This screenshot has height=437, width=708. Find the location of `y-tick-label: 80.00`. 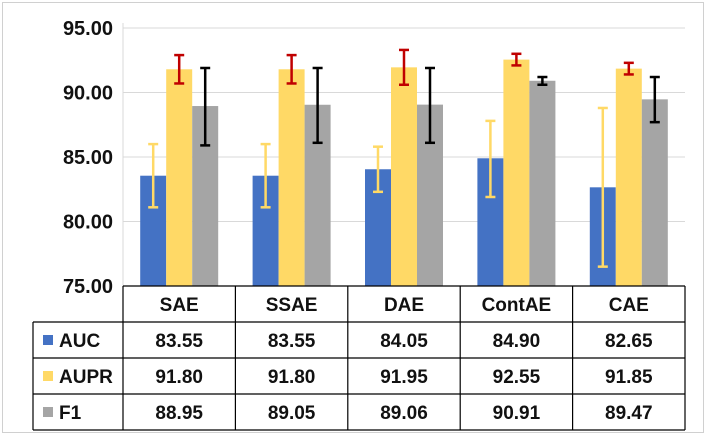

y-tick-label: 80.00 is located at coordinates (88, 223).